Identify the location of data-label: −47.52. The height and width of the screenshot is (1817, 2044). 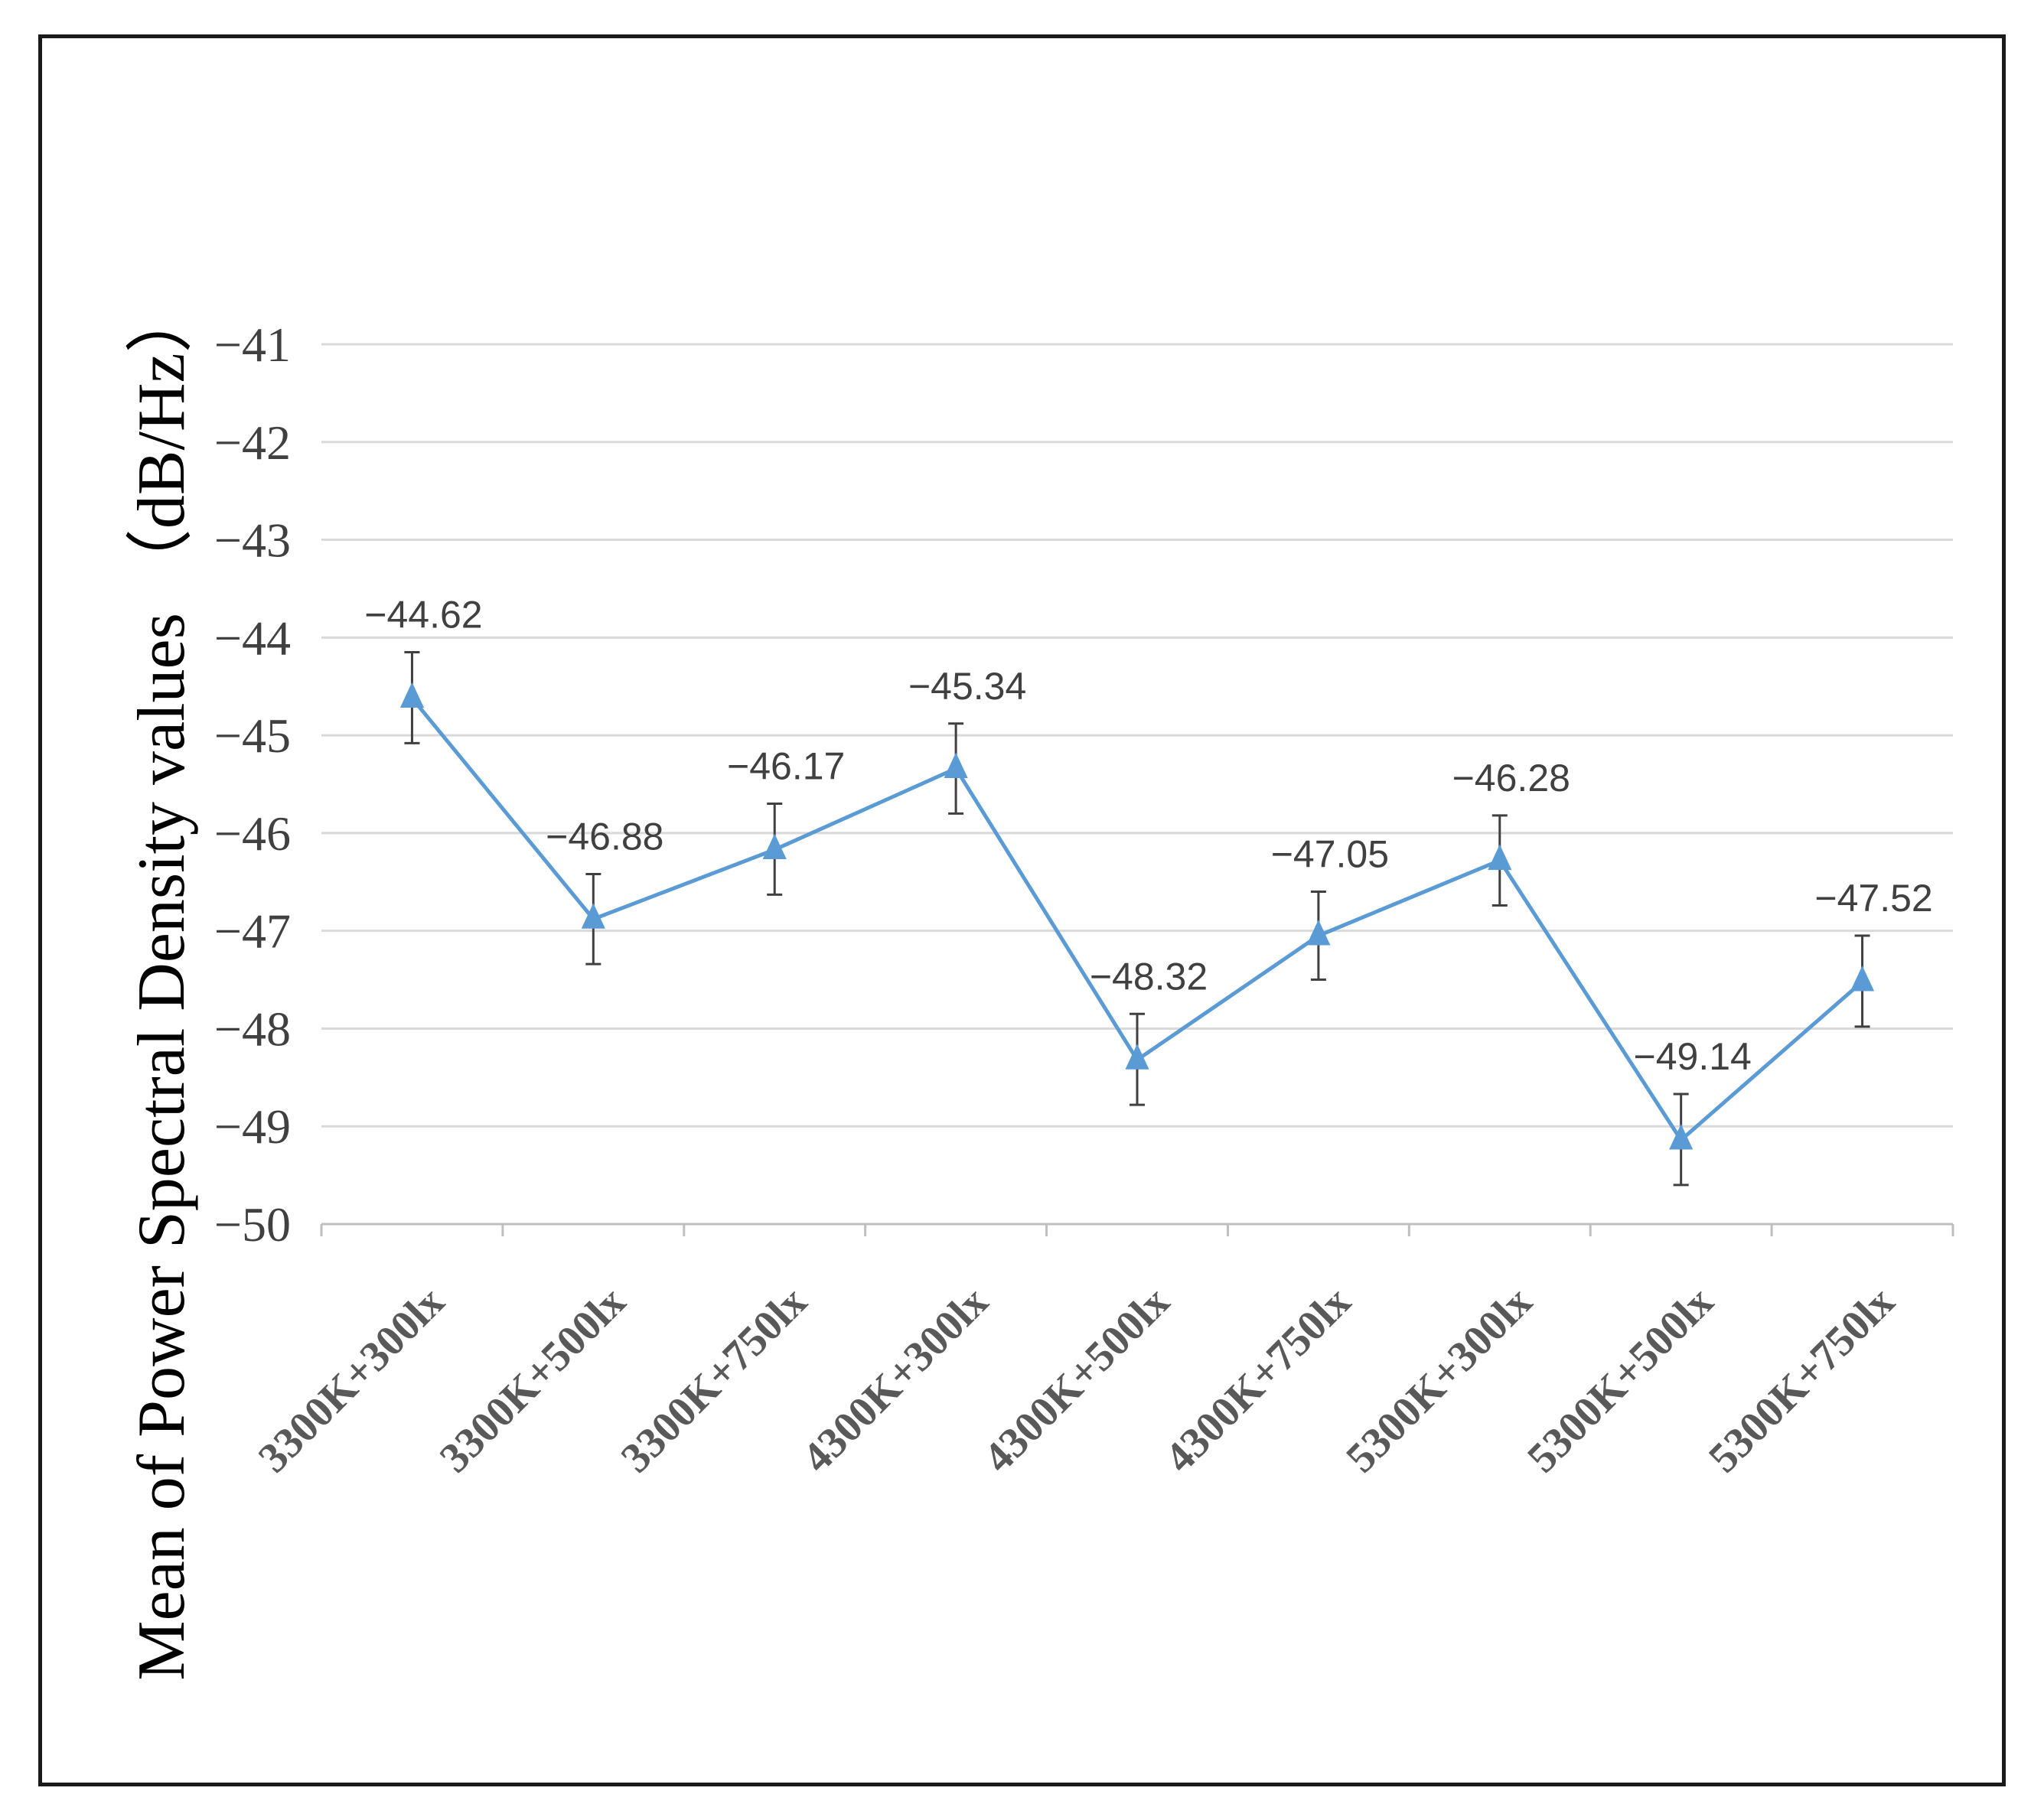
(1873, 898).